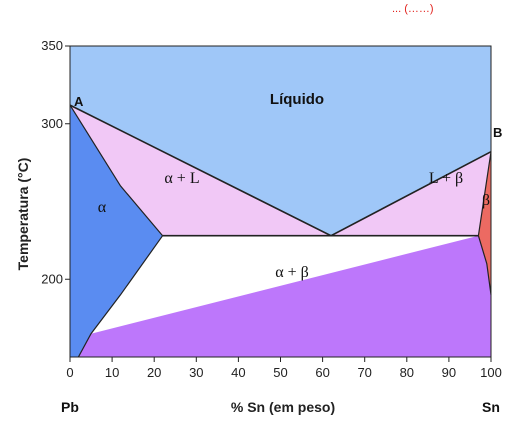 The width and height of the screenshot is (506, 423). What do you see at coordinates (52, 123) in the screenshot?
I see `y-tick-label: 300` at bounding box center [52, 123].